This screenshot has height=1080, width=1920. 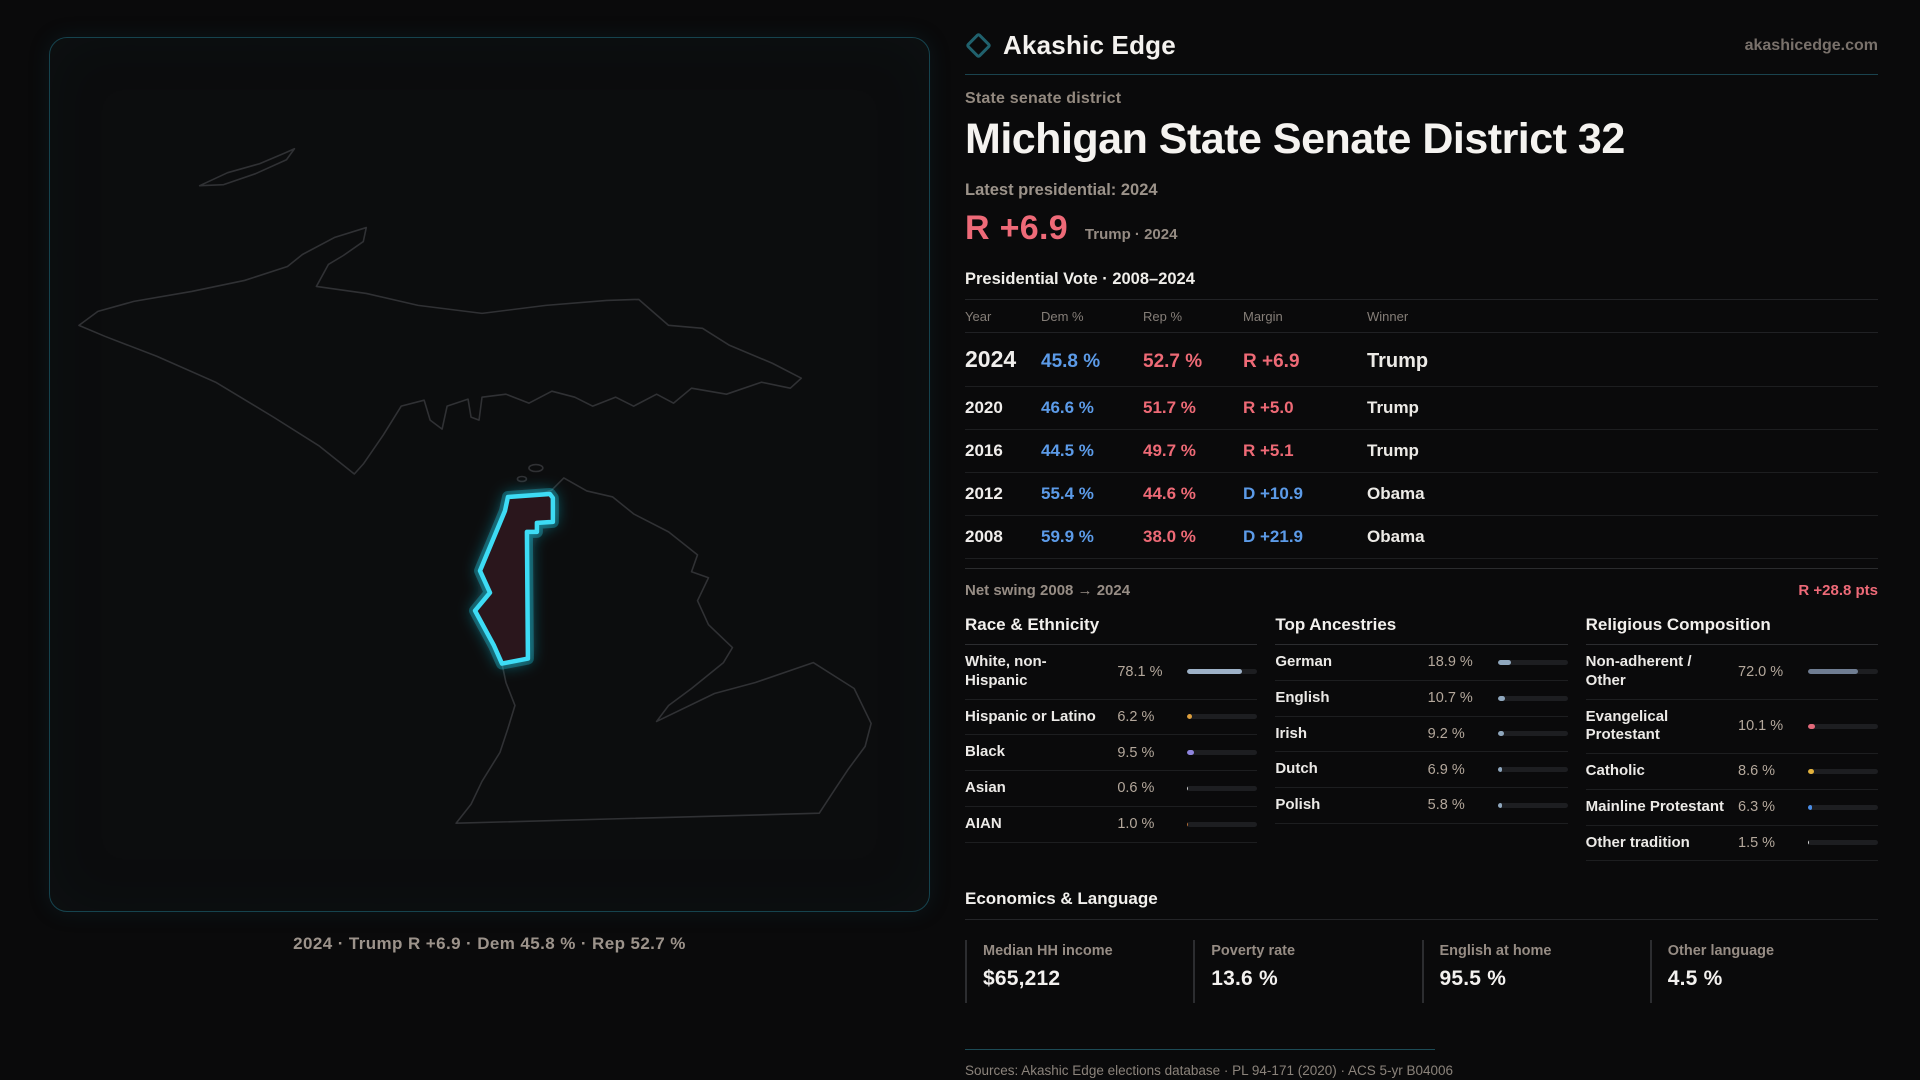 I want to click on headline-margin: R +6.9, so click(x=1016, y=228).